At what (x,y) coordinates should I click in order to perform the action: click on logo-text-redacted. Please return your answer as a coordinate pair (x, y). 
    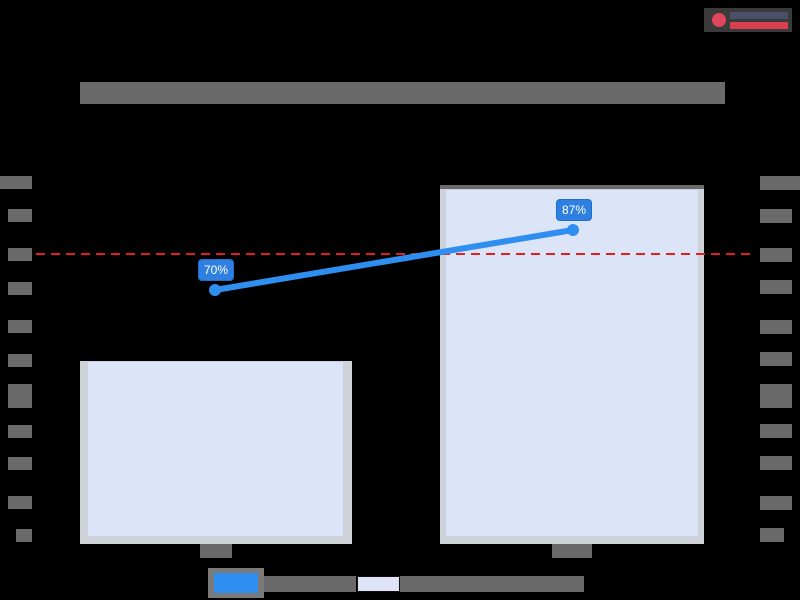
    Looking at the image, I should click on (759, 15).